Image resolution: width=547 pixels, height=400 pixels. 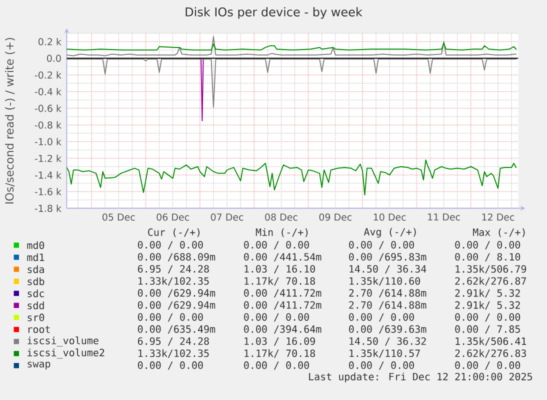 What do you see at coordinates (444, 217) in the screenshot?
I see `x-tick-label: 11 Dec` at bounding box center [444, 217].